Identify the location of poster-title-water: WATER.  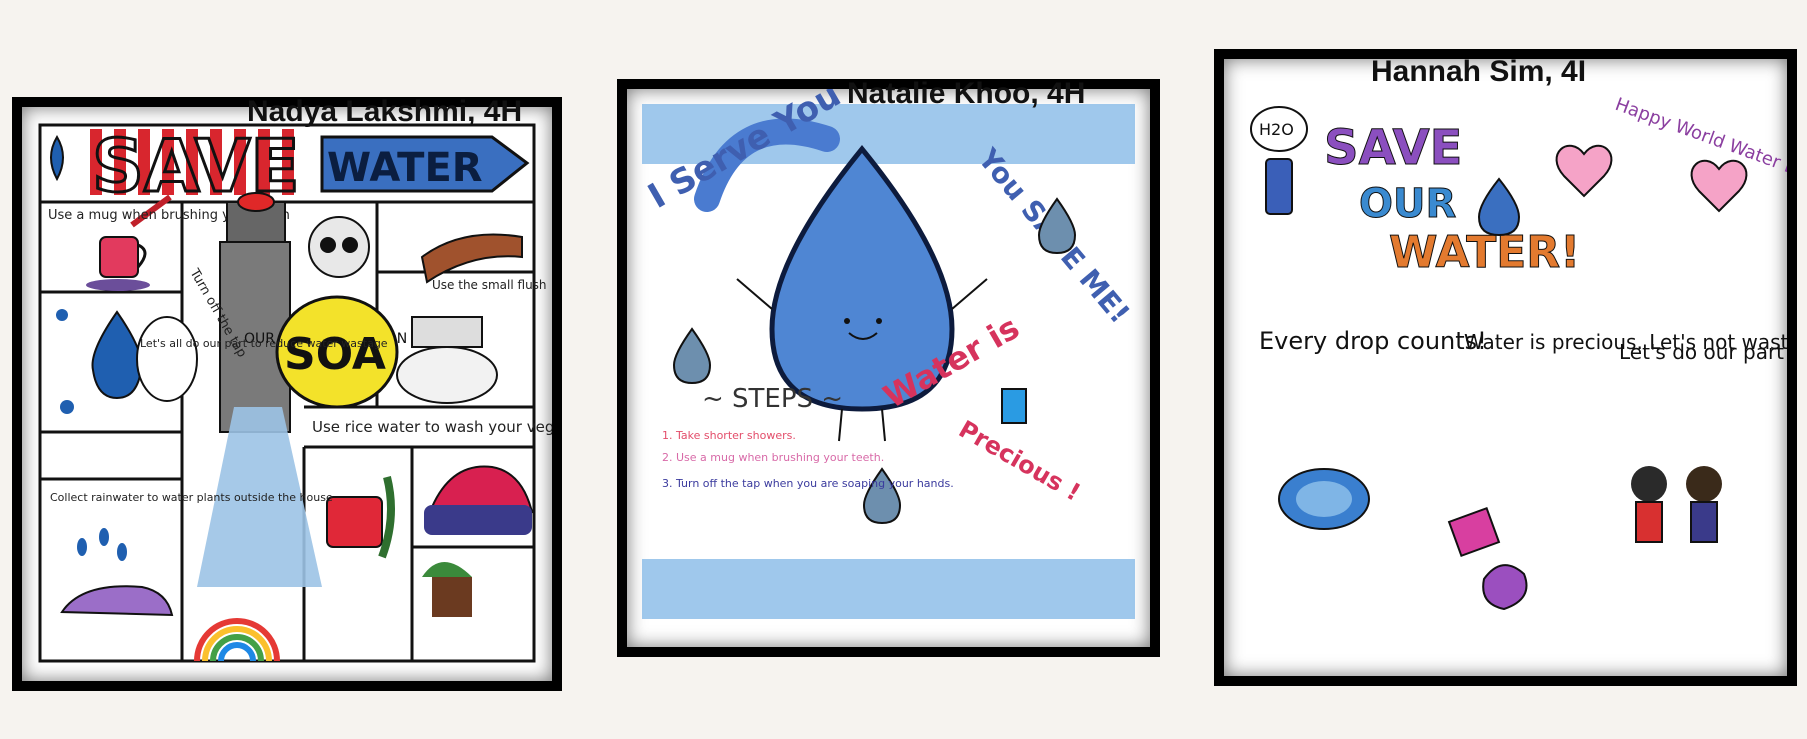
(405, 168).